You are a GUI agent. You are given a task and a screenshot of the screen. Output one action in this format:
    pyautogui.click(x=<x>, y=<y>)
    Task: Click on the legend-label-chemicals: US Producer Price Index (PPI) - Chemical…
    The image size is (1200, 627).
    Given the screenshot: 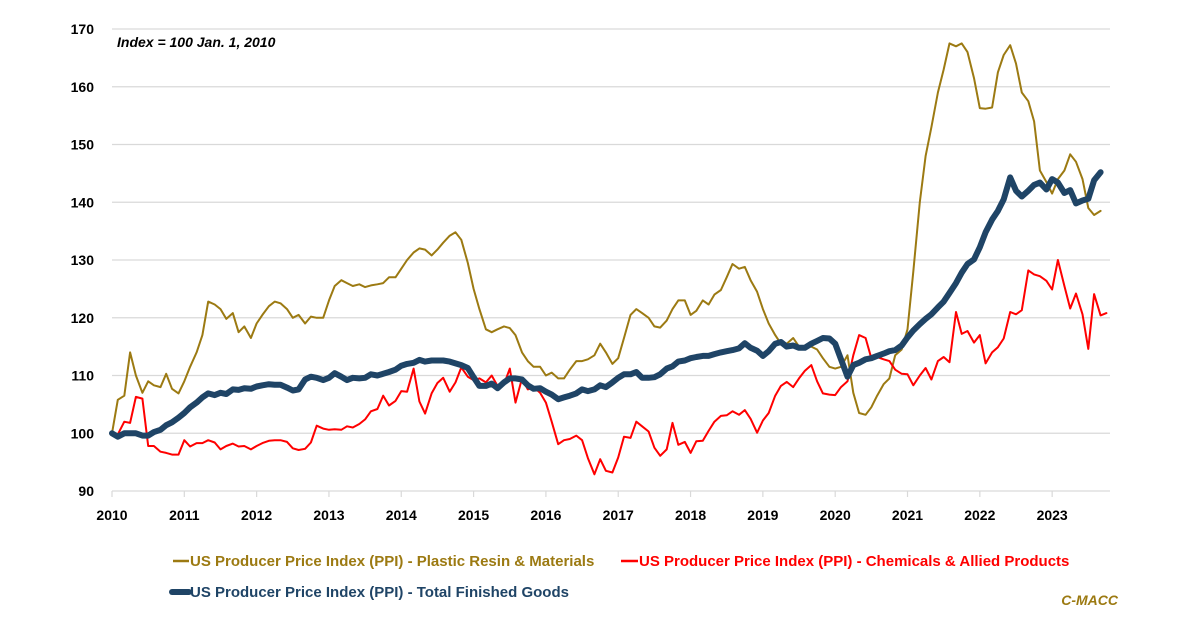 What is the action you would take?
    pyautogui.click(x=854, y=561)
    